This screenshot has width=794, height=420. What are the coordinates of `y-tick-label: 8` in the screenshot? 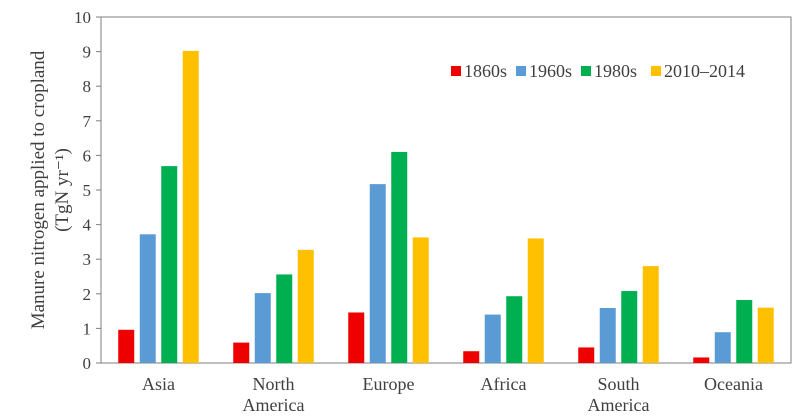 It's located at (87, 86).